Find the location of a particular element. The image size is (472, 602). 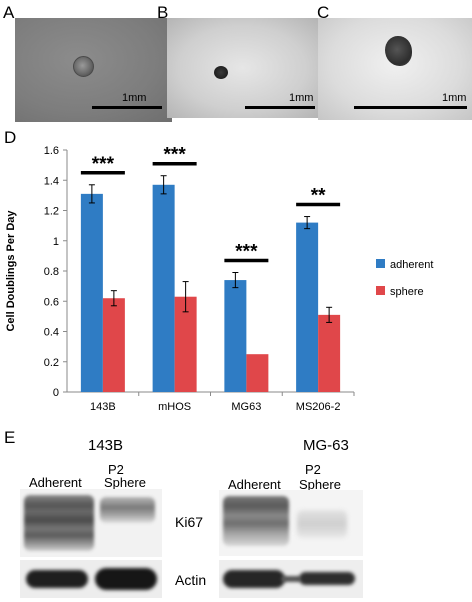

blot-ki67-mg63 is located at coordinates (291, 523).